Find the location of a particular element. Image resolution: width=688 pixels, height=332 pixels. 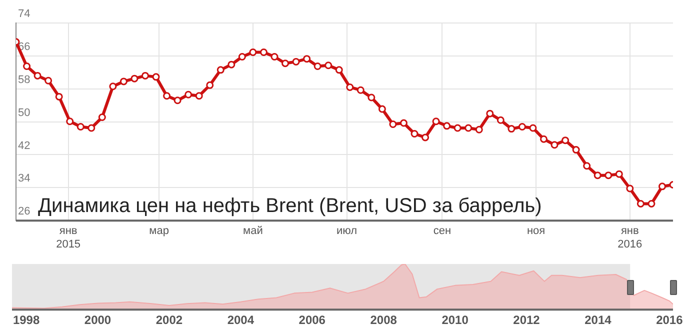

y-tick-label: 50 is located at coordinates (24, 112).